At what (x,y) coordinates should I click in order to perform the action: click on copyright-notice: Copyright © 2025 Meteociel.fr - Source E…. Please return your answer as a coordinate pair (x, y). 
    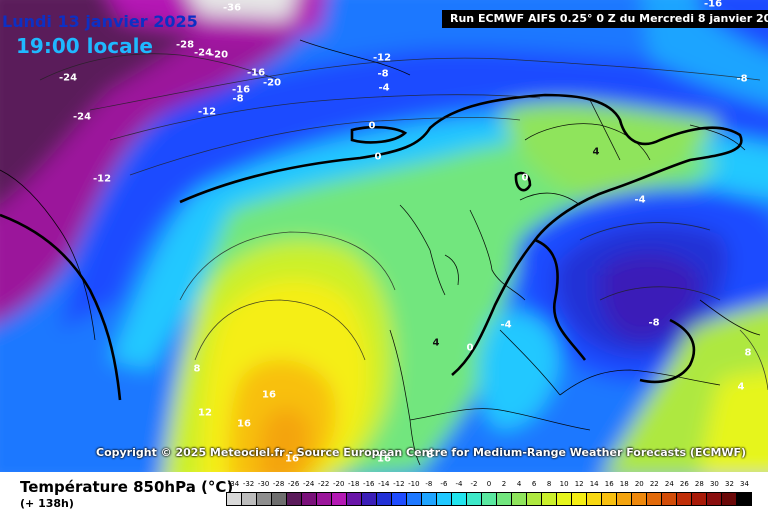
    Looking at the image, I should click on (421, 452).